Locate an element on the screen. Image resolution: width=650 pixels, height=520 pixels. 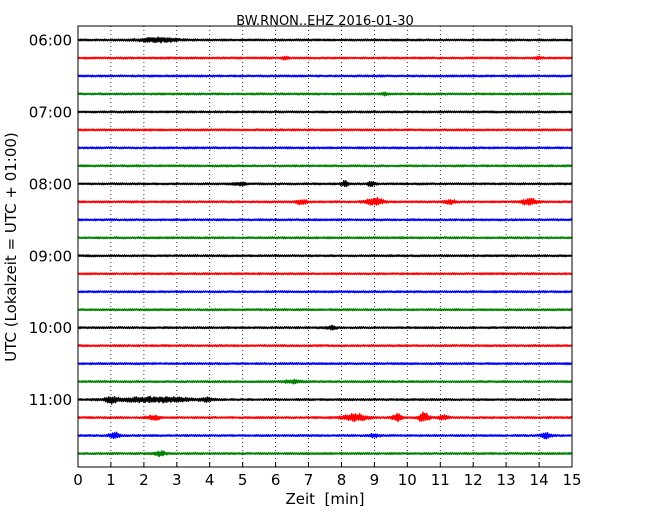
y-tick-label: 06:00 is located at coordinates (50, 41).